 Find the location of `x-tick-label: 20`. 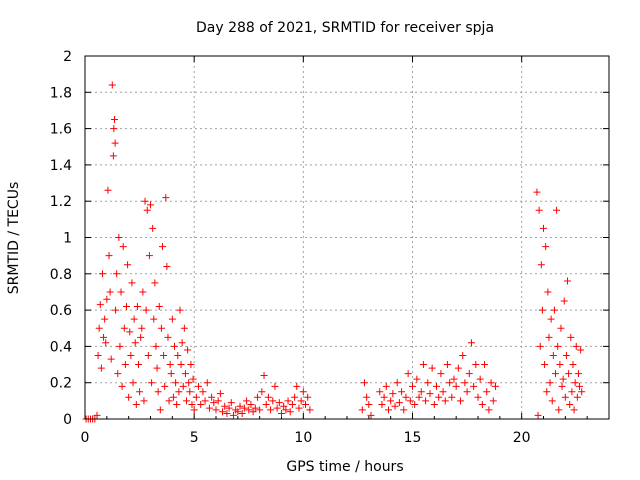

x-tick-label: 20 is located at coordinates (522, 438).